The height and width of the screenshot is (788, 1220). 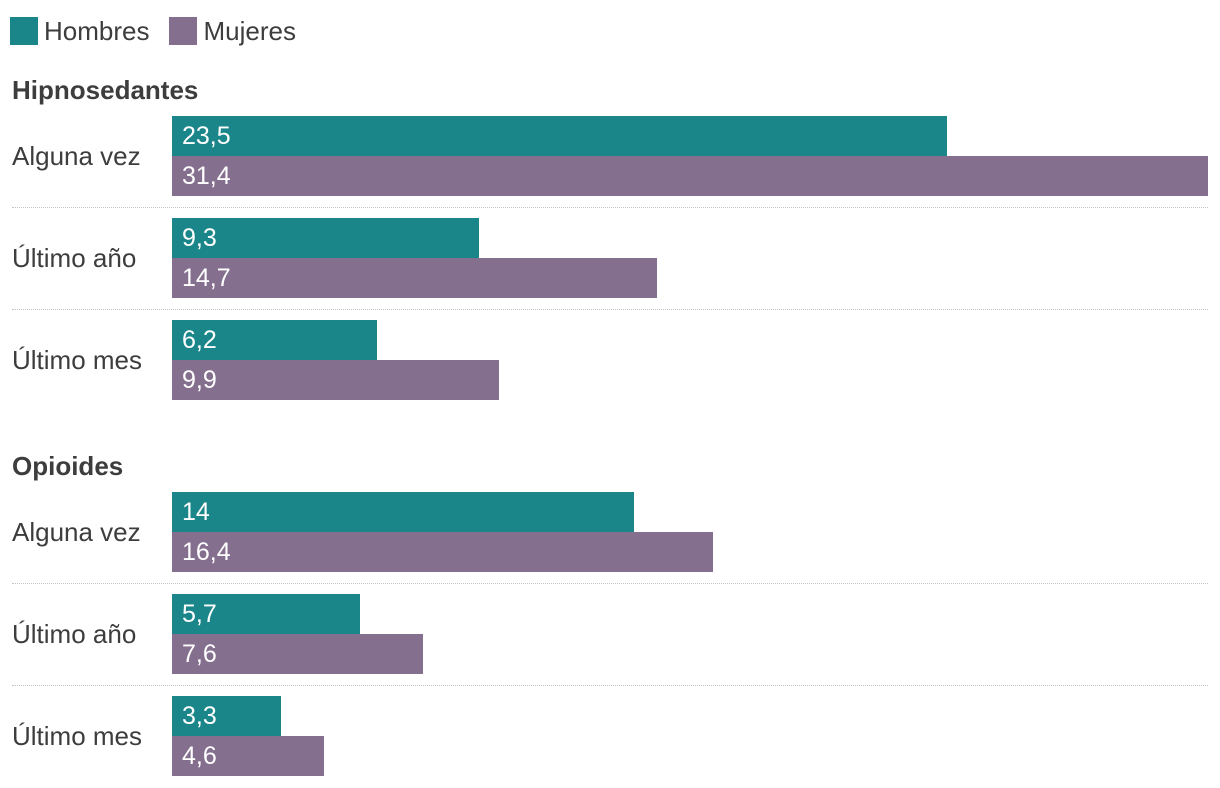 I want to click on legend-item-hombres: Hombres, so click(x=79, y=31).